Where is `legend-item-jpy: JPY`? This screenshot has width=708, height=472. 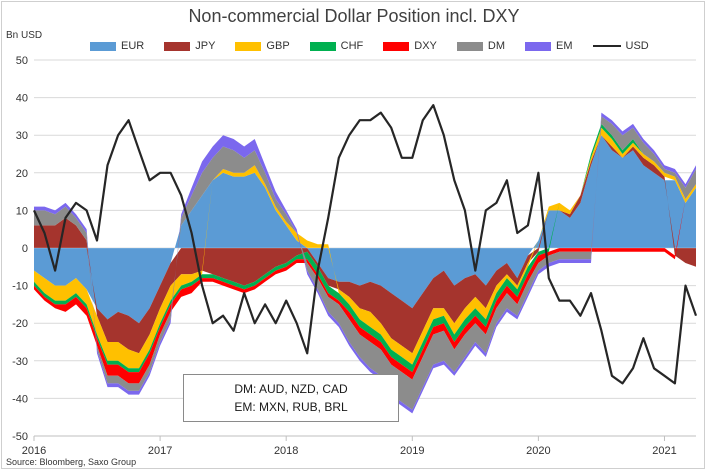
legend-item-jpy: JPY is located at coordinates (189, 46).